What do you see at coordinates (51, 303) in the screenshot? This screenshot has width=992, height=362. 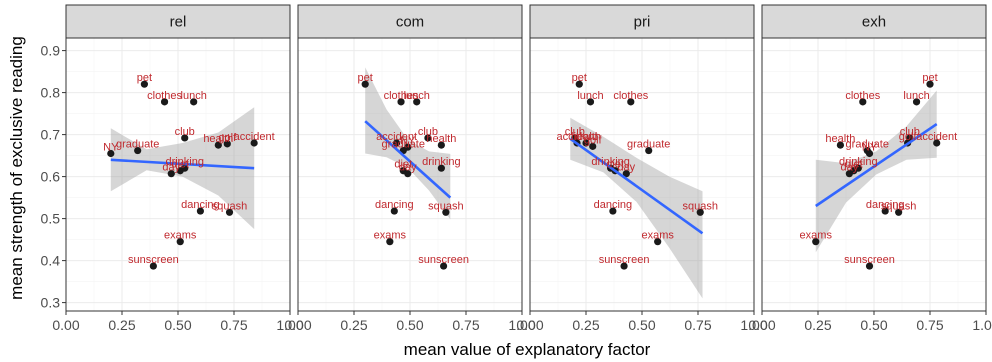 I see `y-tick-label: 0.3` at bounding box center [51, 303].